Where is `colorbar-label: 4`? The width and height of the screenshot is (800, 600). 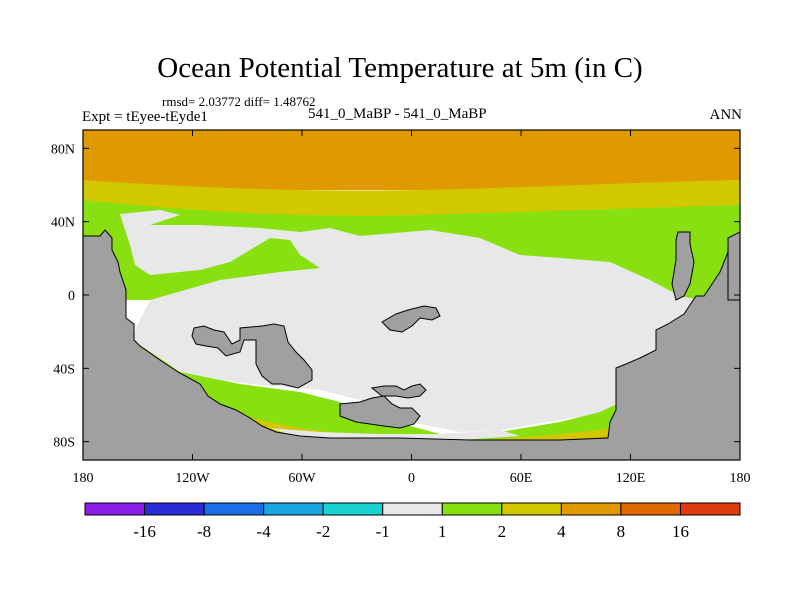 colorbar-label: 4 is located at coordinates (561, 531).